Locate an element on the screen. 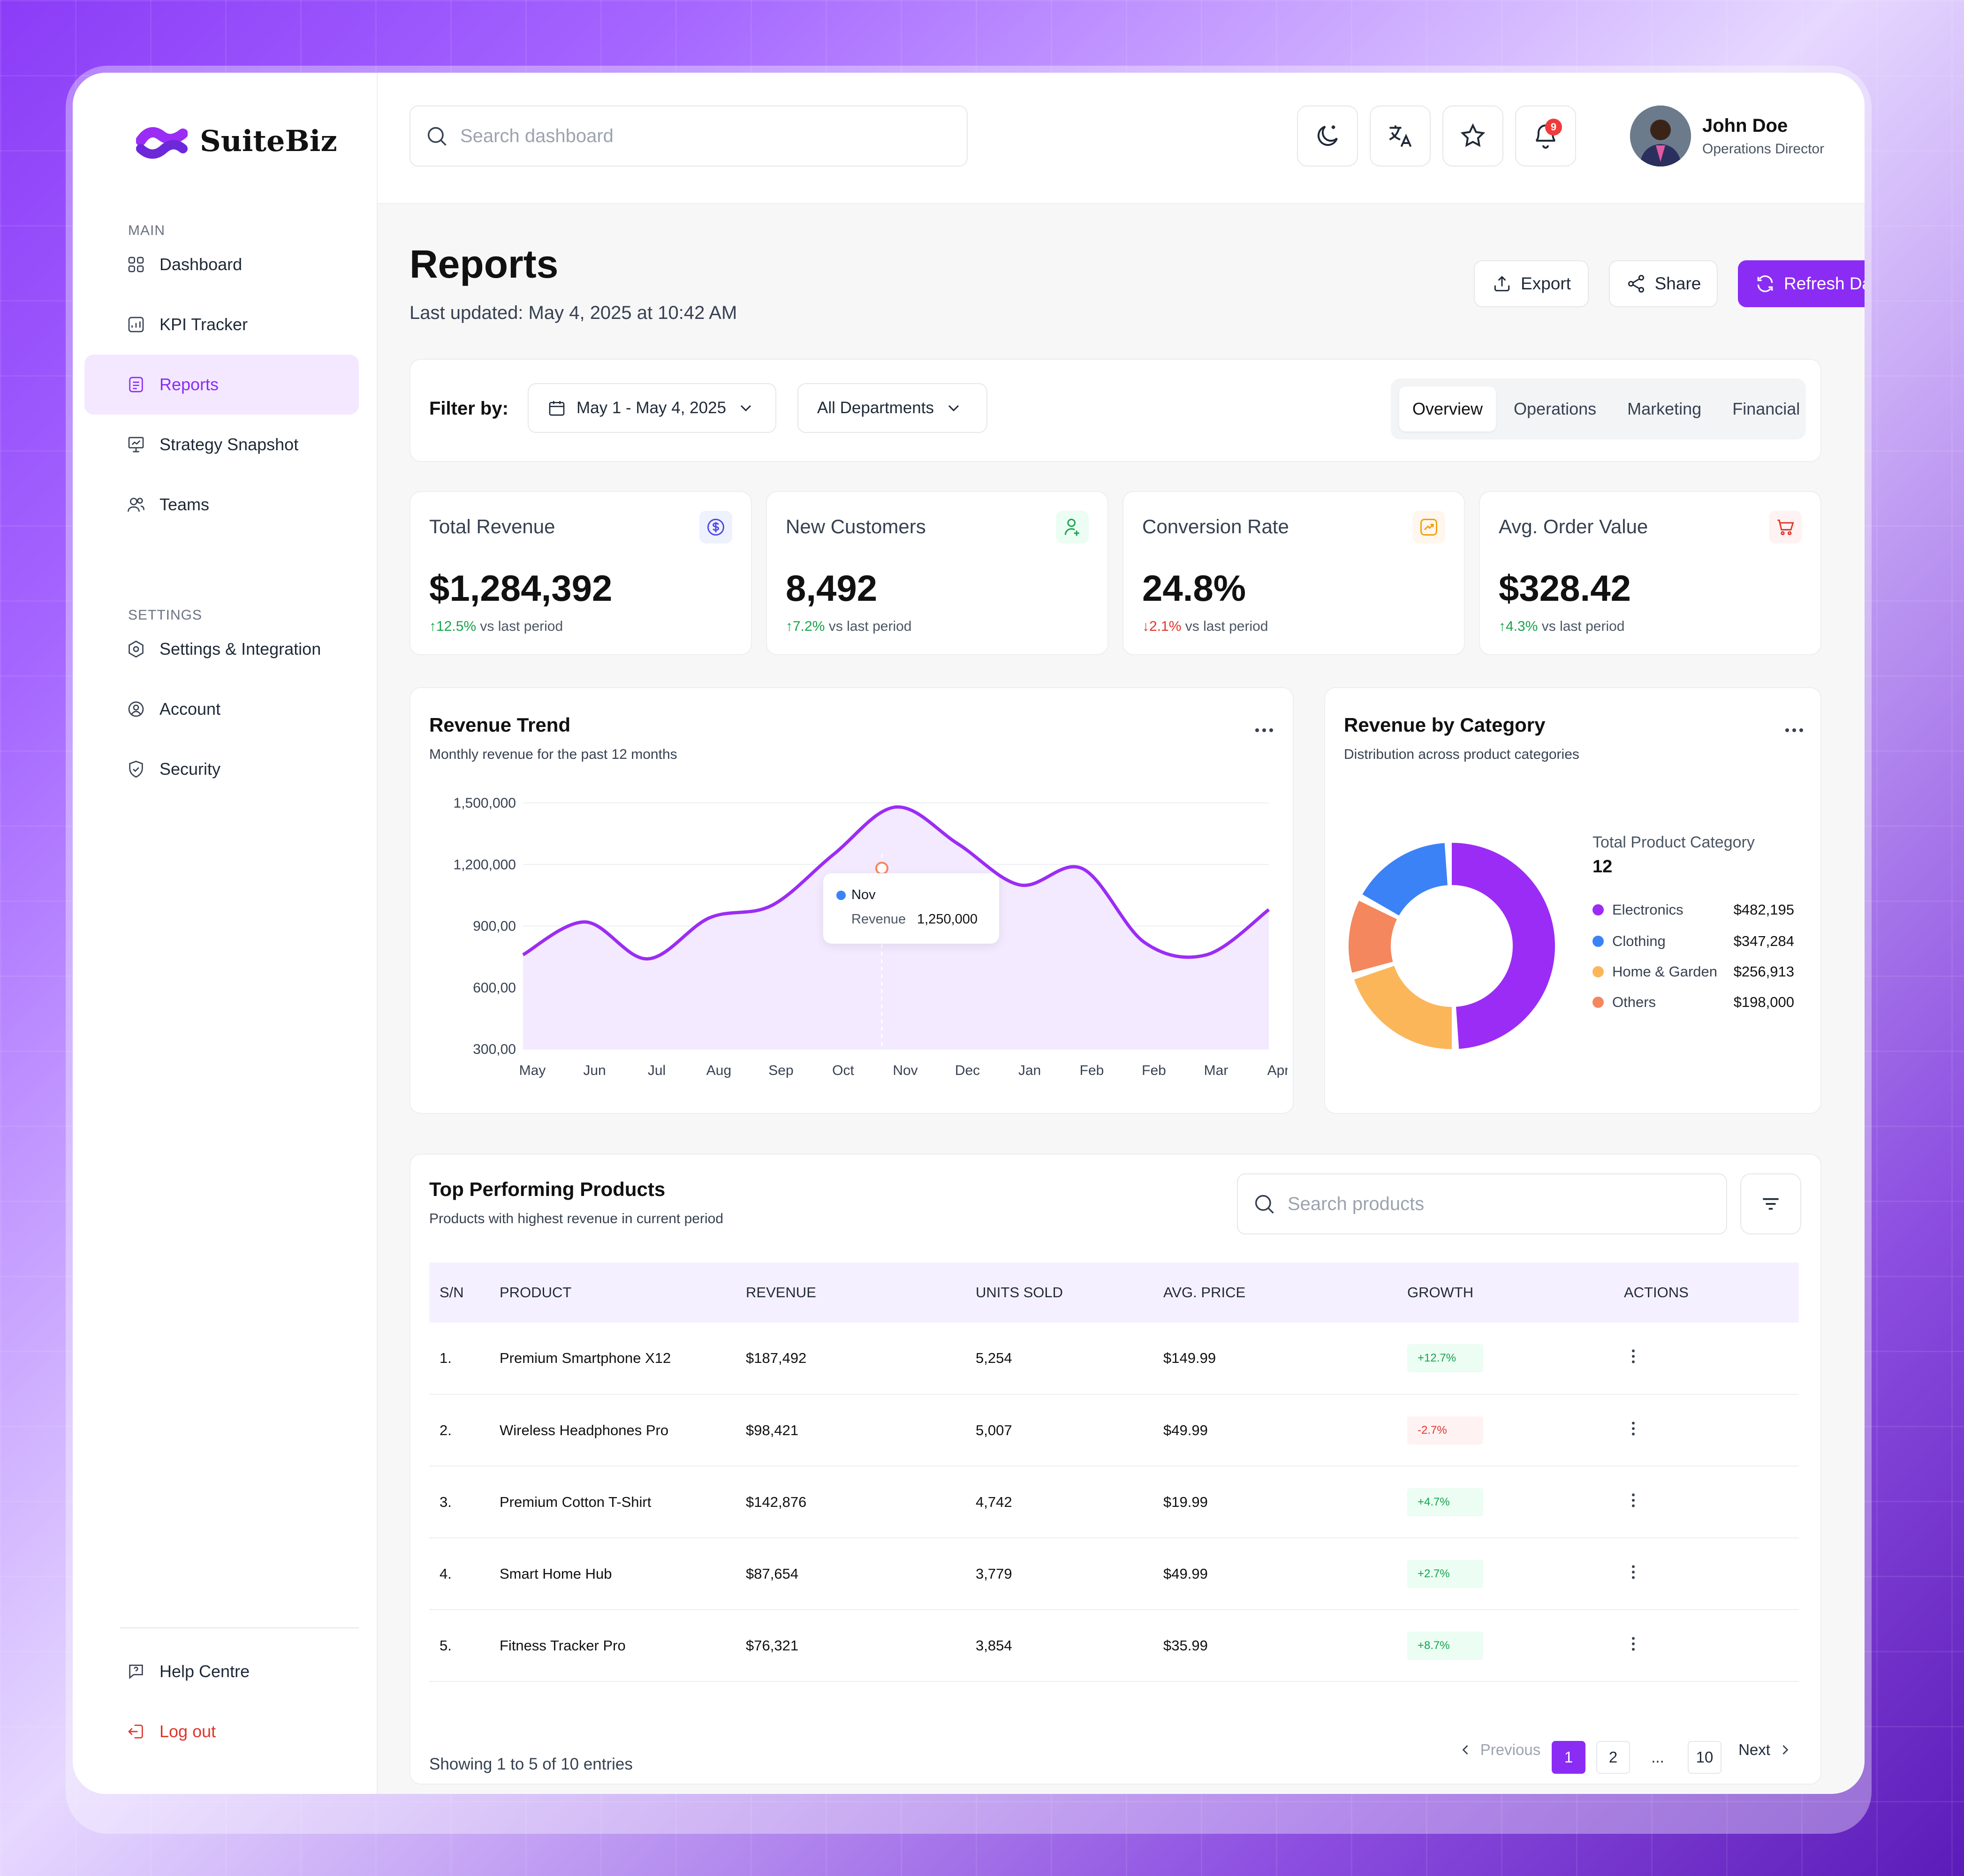 The width and height of the screenshot is (1964, 1876). kpi-change: ↑4.3% vs last period is located at coordinates (1561, 627).